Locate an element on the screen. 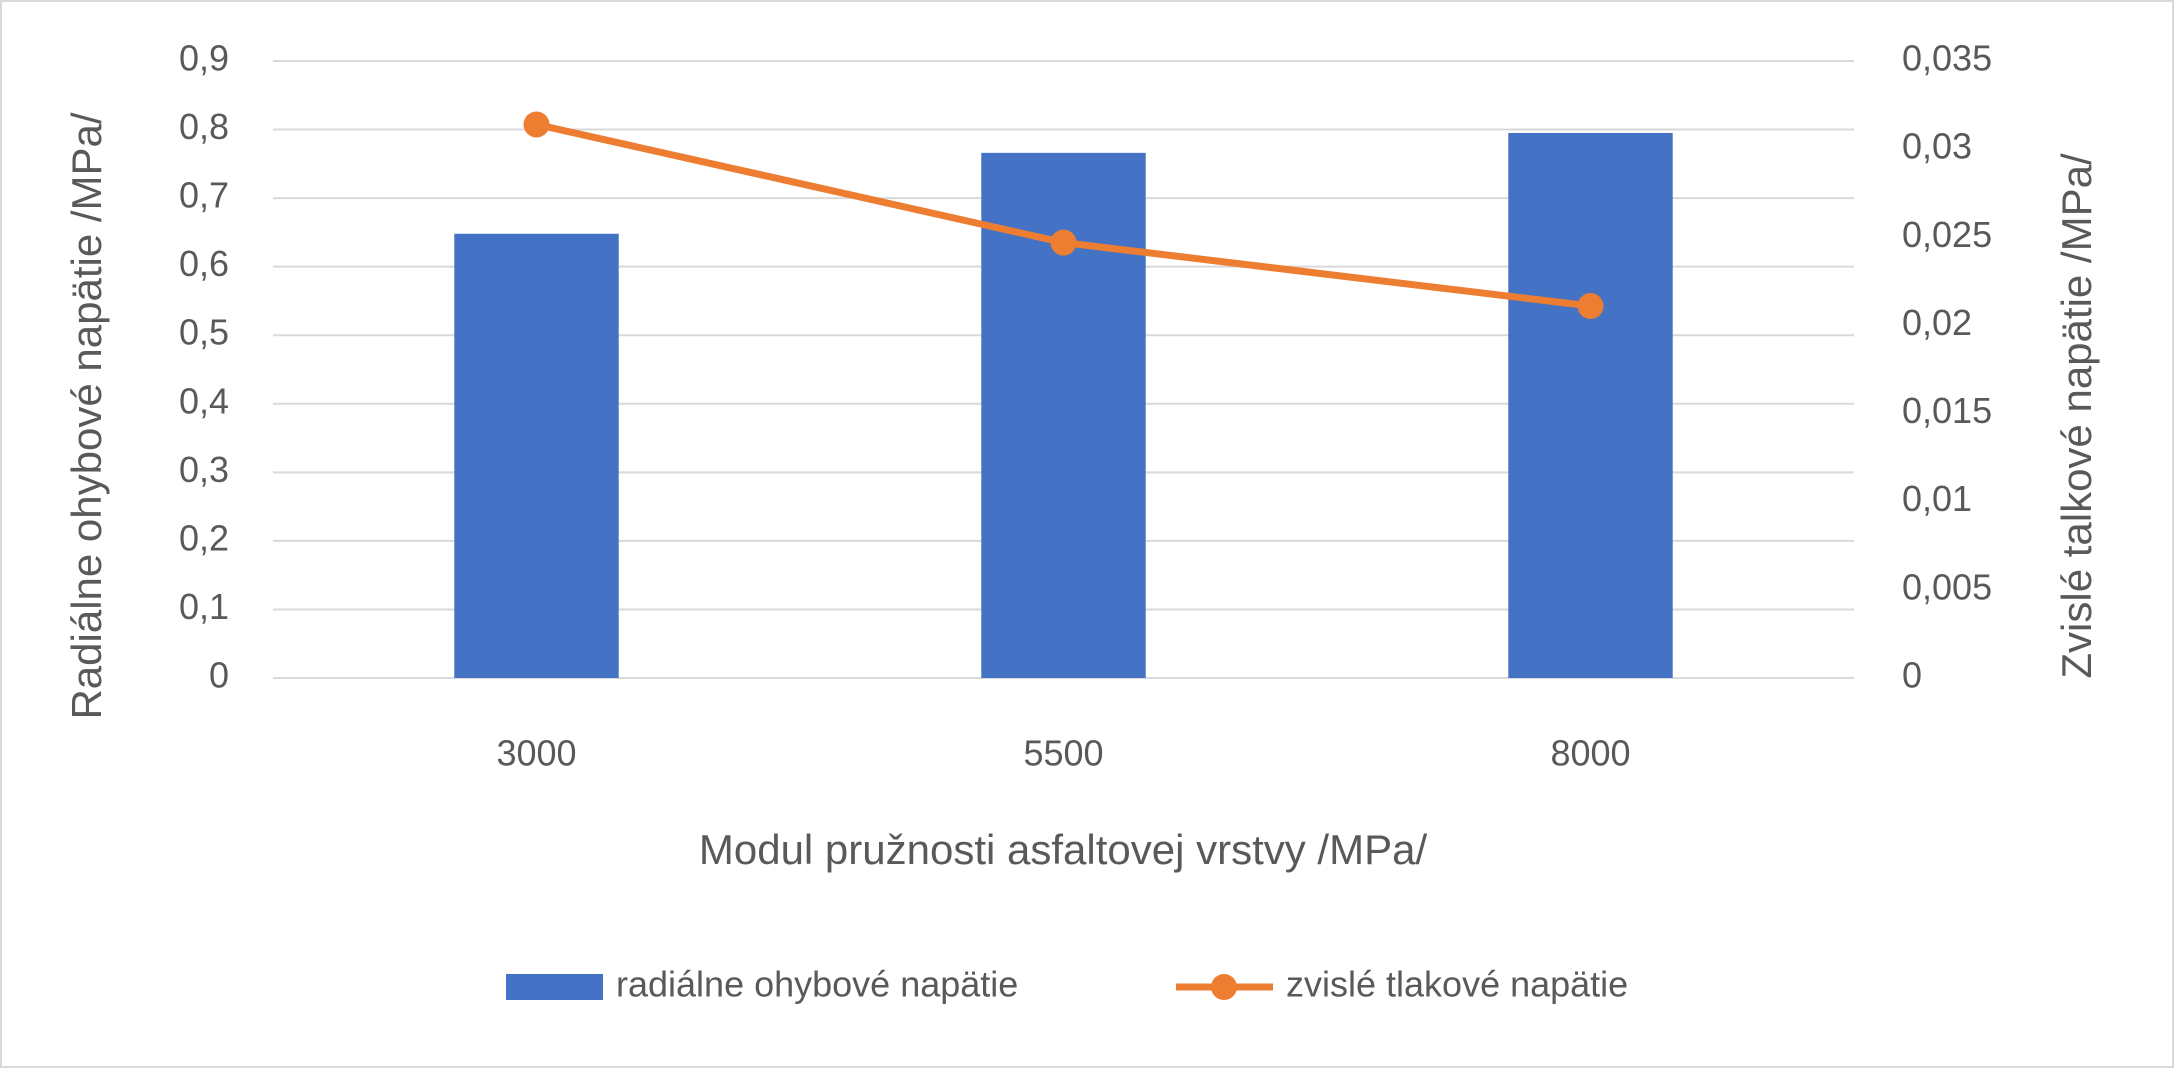 The width and height of the screenshot is (2174, 1068). legend-marker is located at coordinates (1224, 987).